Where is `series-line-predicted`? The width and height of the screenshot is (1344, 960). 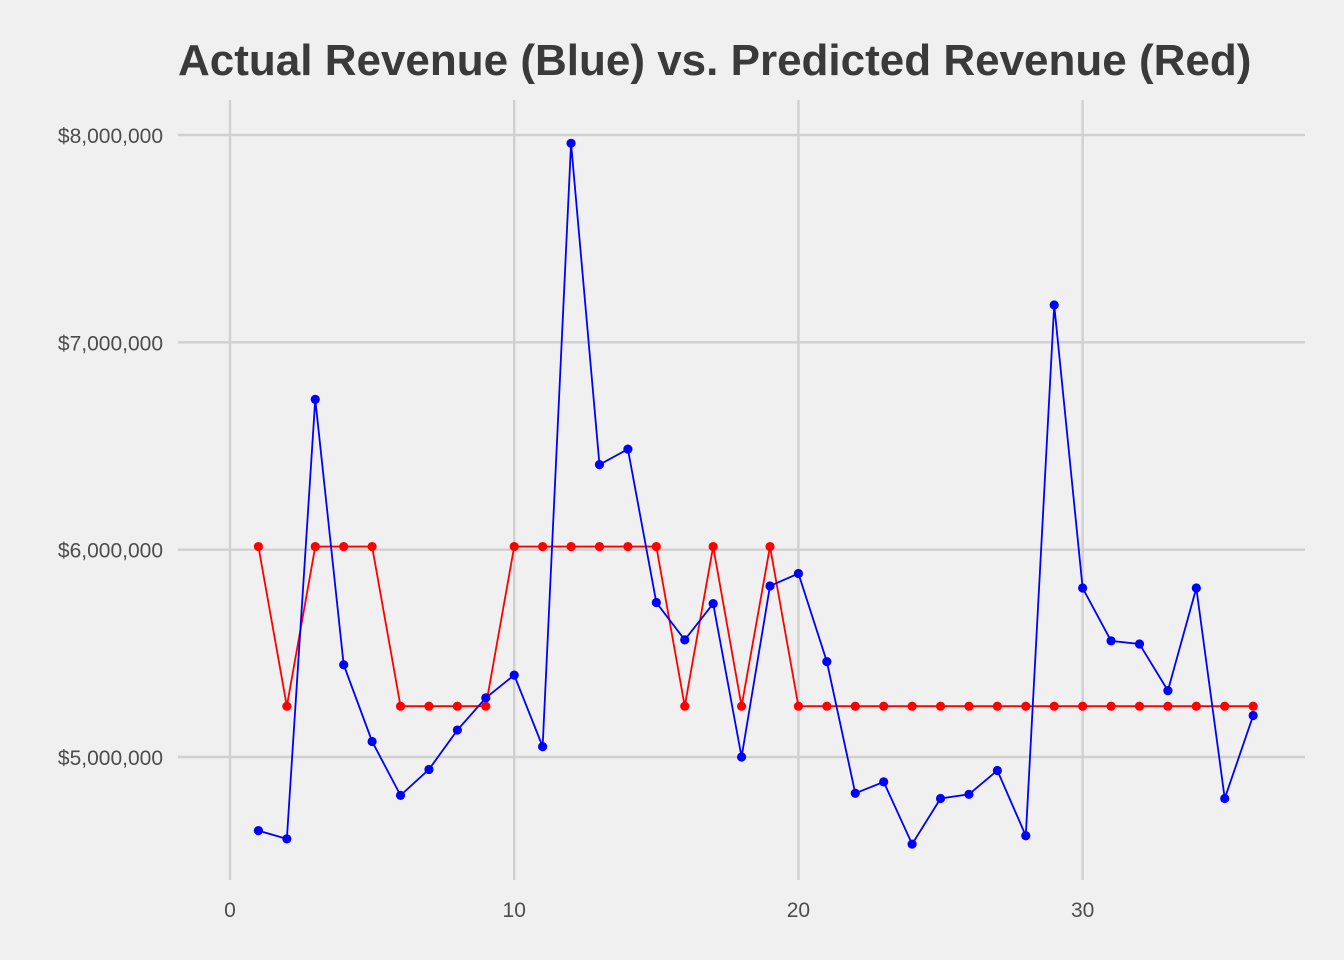
series-line-predicted is located at coordinates (755, 626).